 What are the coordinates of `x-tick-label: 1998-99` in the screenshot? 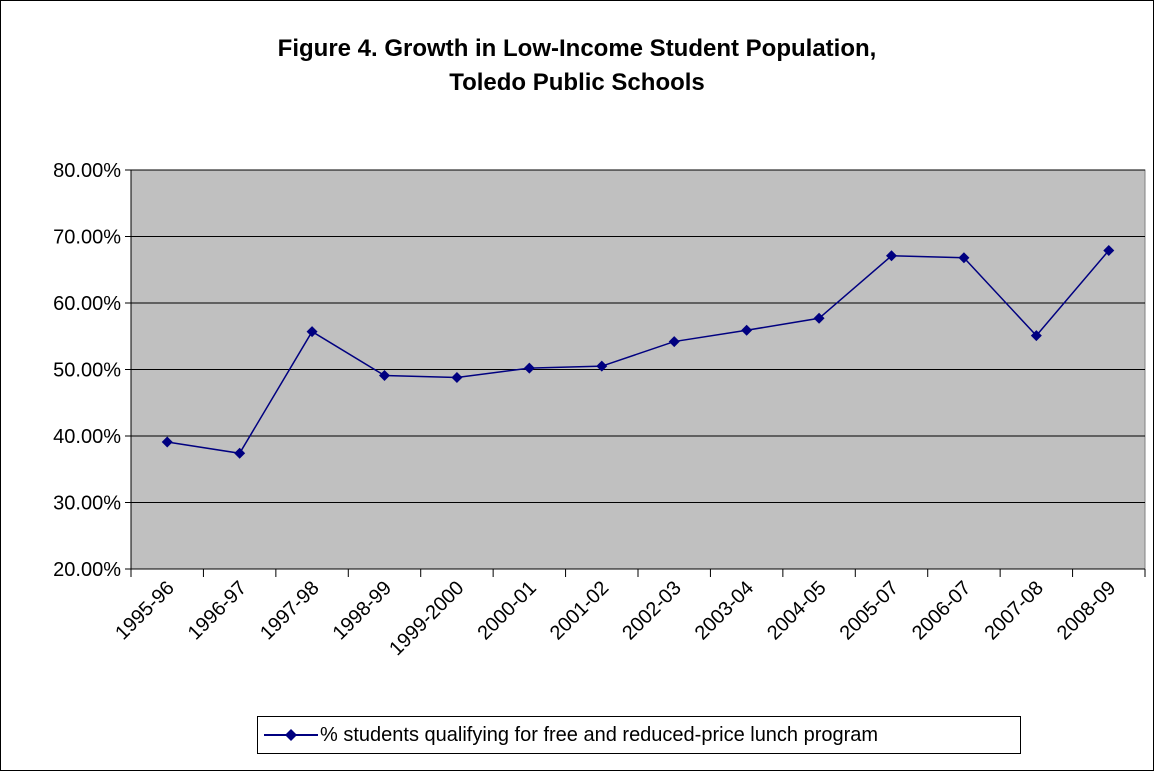 It's located at (362, 610).